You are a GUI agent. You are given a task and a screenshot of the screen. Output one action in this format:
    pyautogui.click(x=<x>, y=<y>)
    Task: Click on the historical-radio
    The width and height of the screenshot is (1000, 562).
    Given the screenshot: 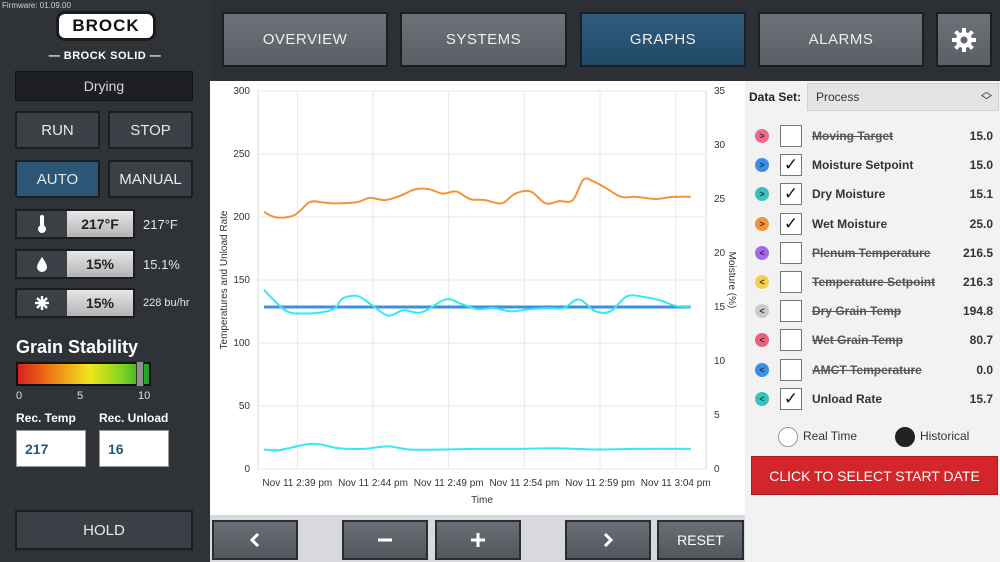 What is the action you would take?
    pyautogui.click(x=905, y=437)
    